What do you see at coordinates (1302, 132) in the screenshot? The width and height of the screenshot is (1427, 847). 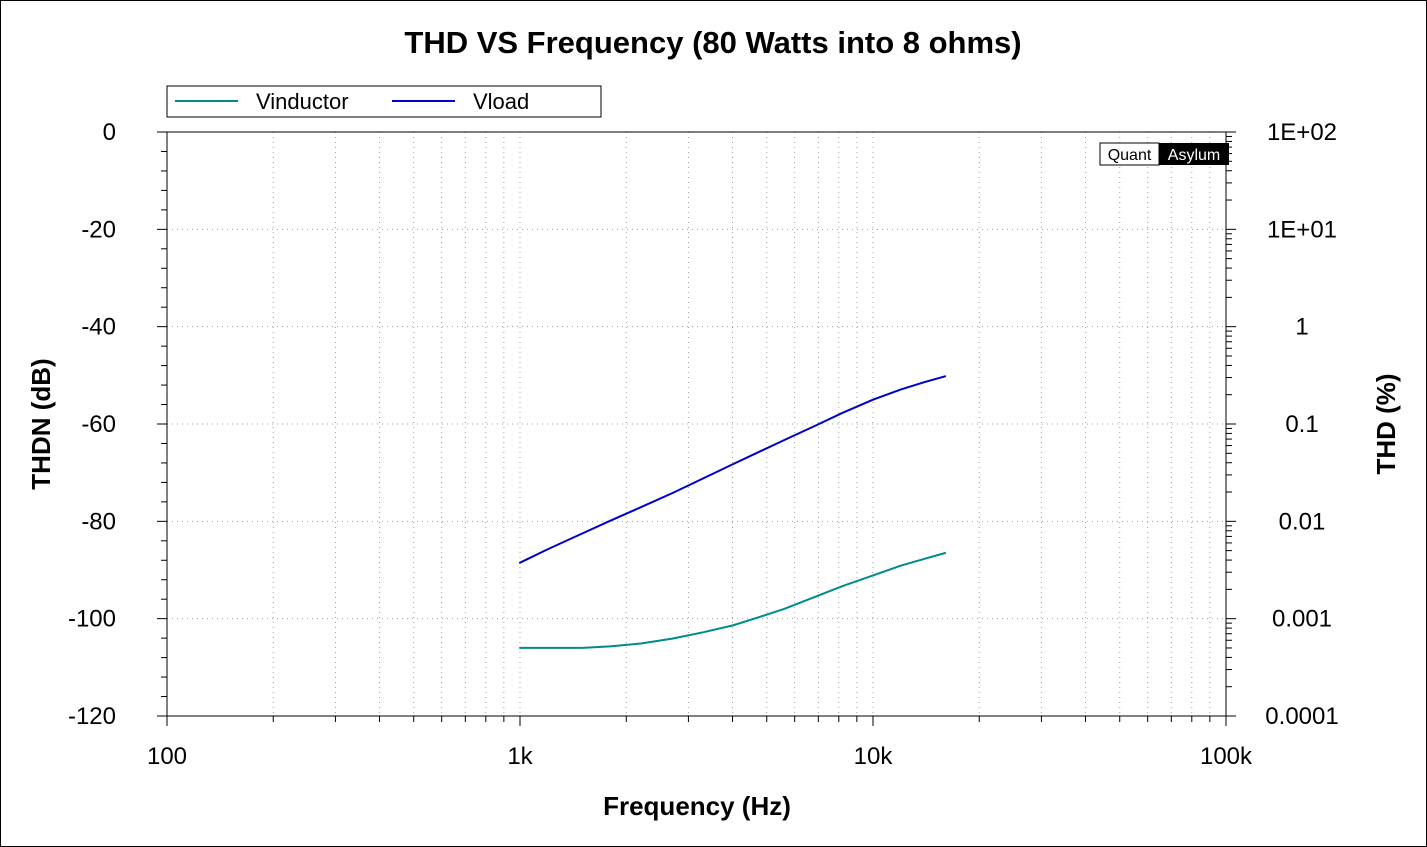 I see `y2-tick-label: 1E+02` at bounding box center [1302, 132].